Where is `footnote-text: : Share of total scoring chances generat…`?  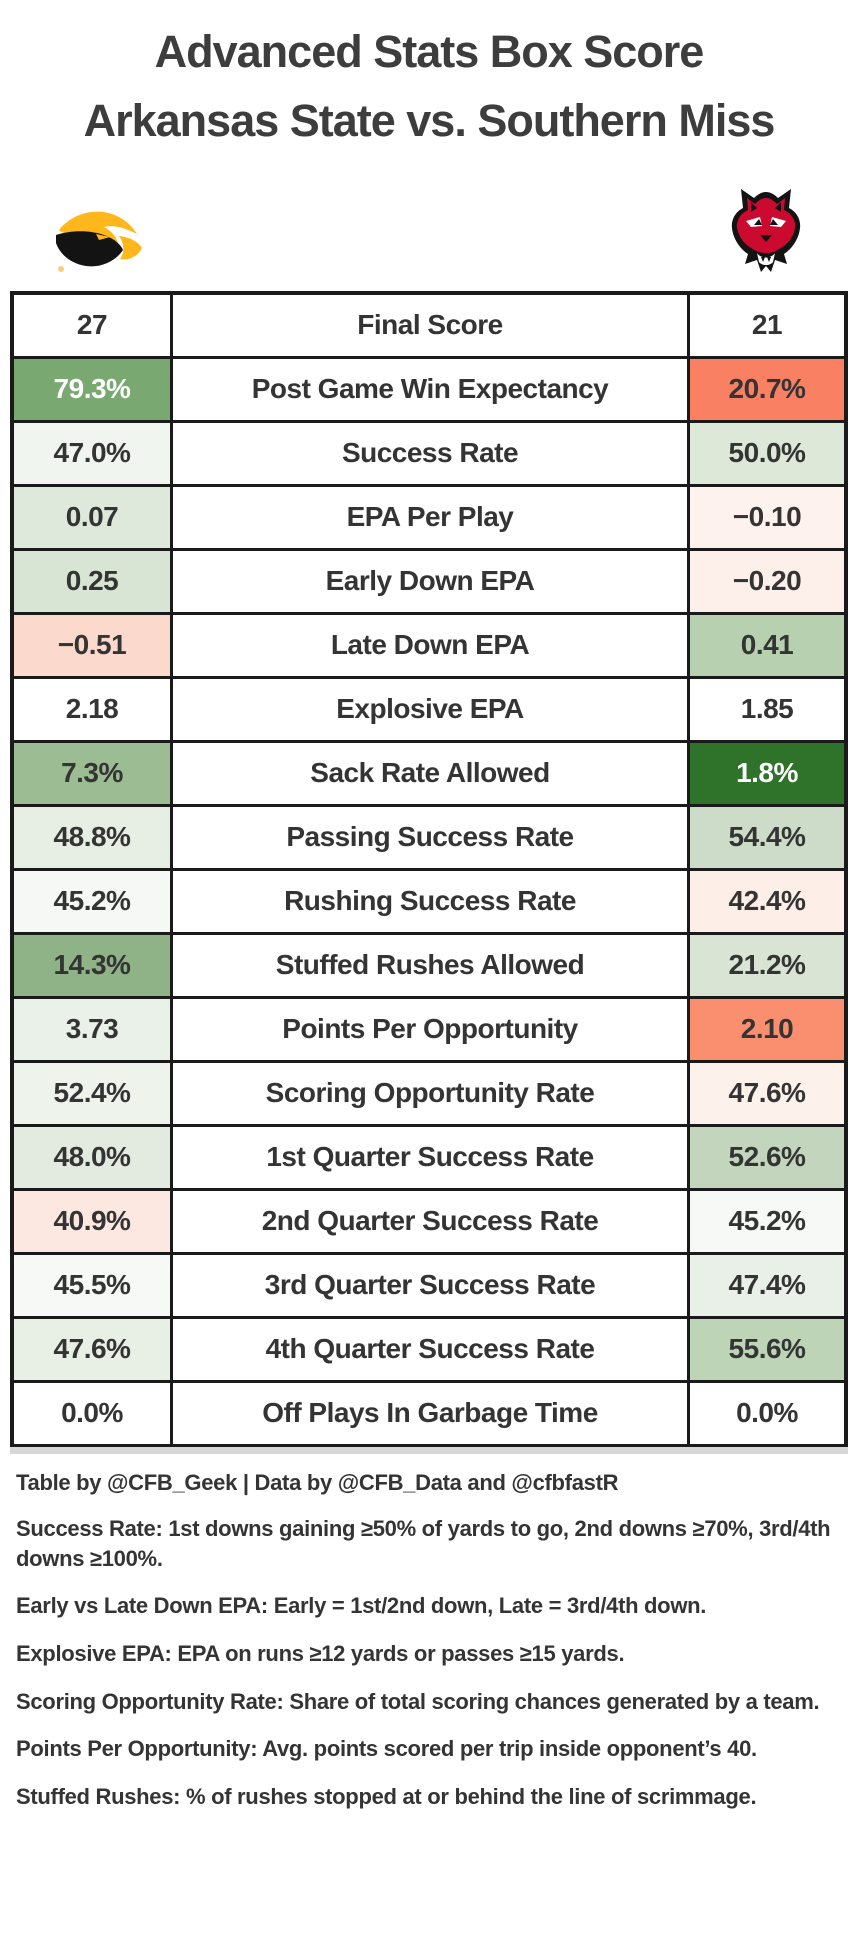 footnote-text: : Share of total scoring chances generat… is located at coordinates (548, 1701).